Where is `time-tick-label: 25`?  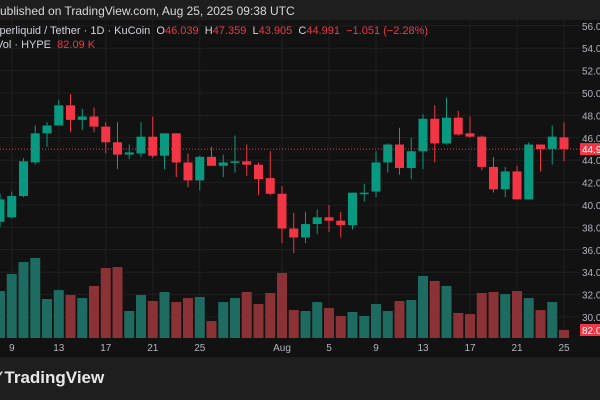
time-tick-label: 25 is located at coordinates (200, 348).